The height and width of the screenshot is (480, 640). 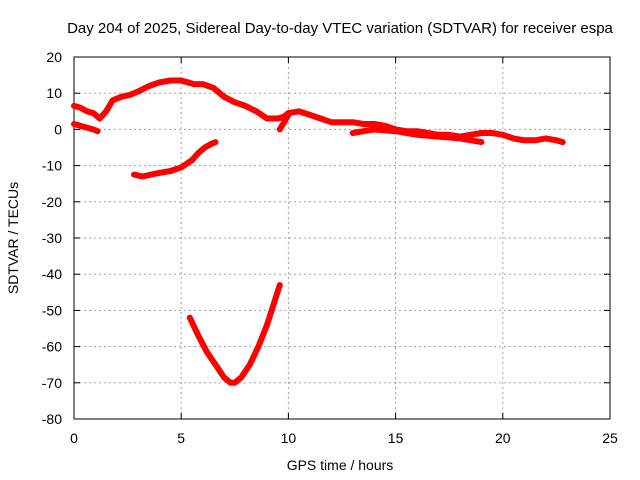 I want to click on y-tick-label: 0, so click(x=58, y=129).